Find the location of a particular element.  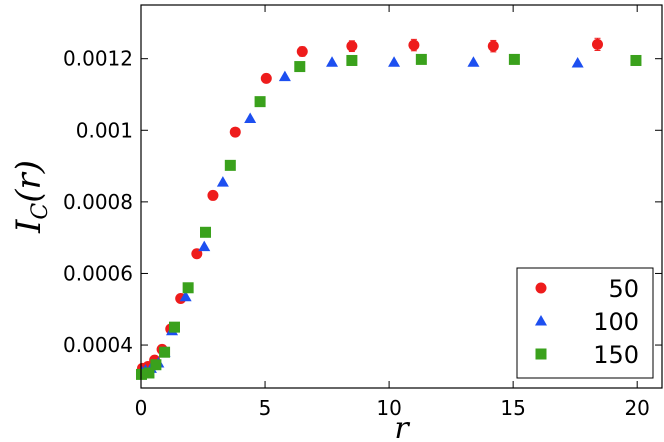

y-tick-label: 0.0012 is located at coordinates (98, 59).